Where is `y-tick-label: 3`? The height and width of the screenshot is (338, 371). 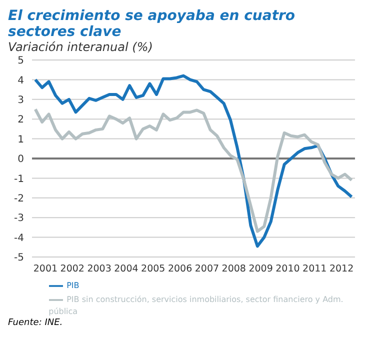 y-tick-label: 3 is located at coordinates (21, 100).